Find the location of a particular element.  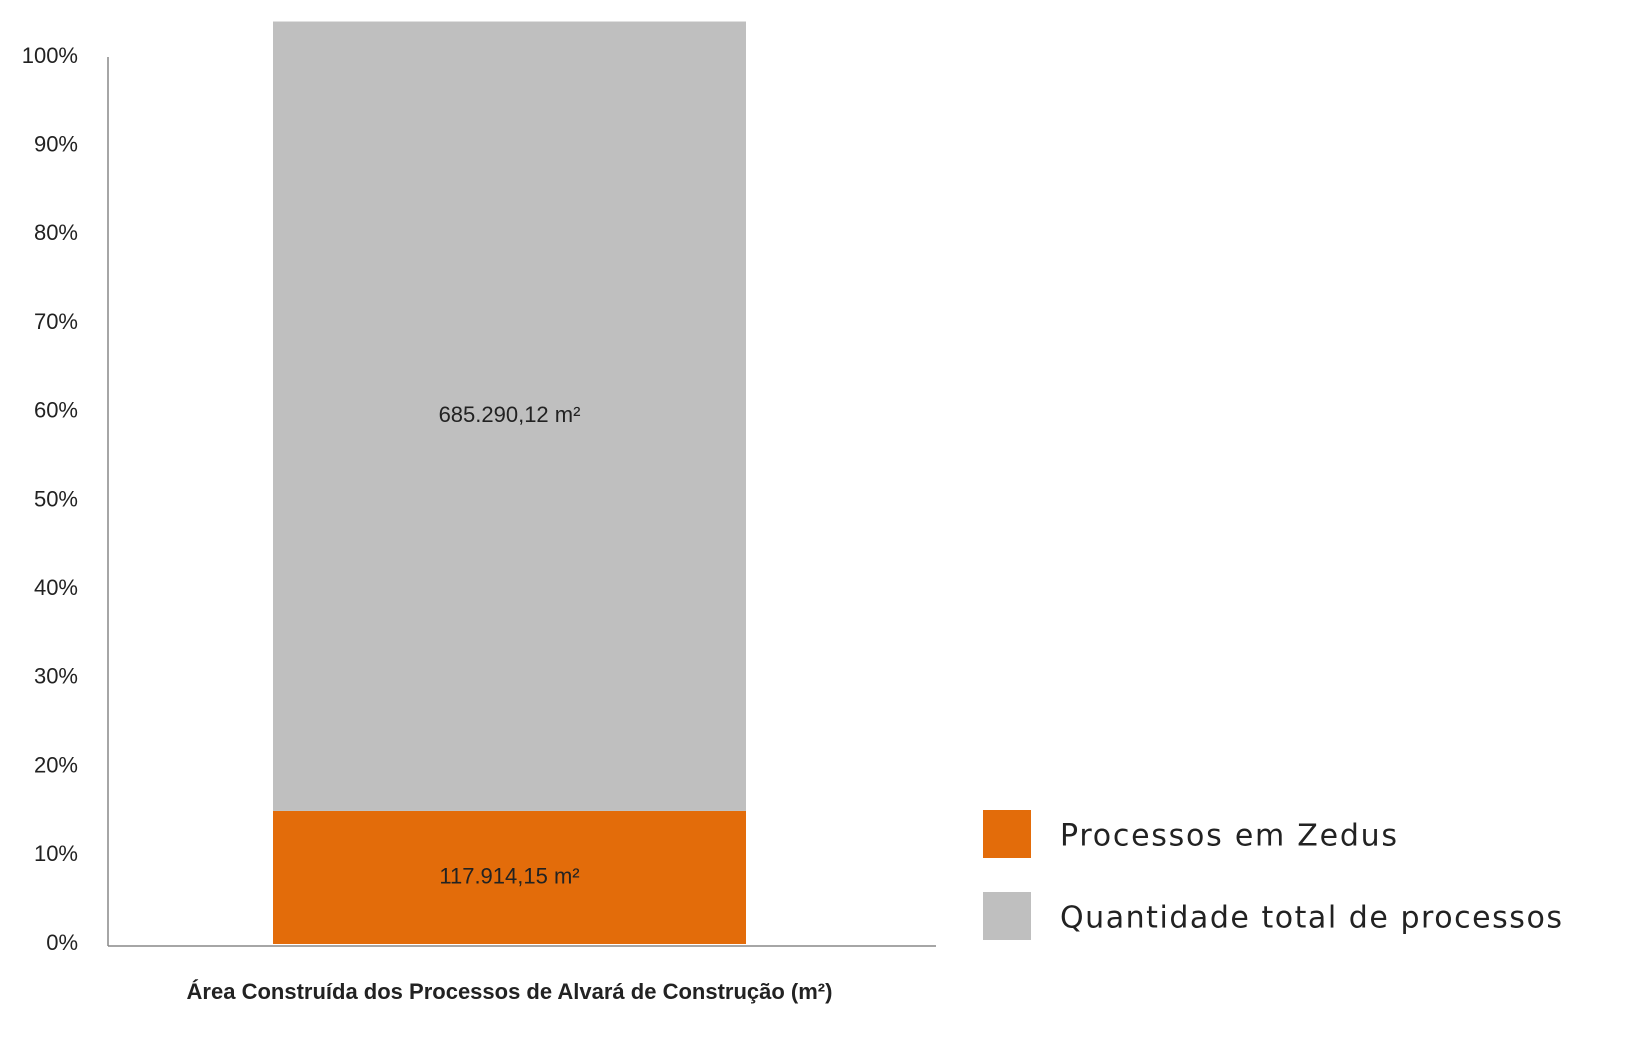

y-tick-label: 100% is located at coordinates (50, 55).